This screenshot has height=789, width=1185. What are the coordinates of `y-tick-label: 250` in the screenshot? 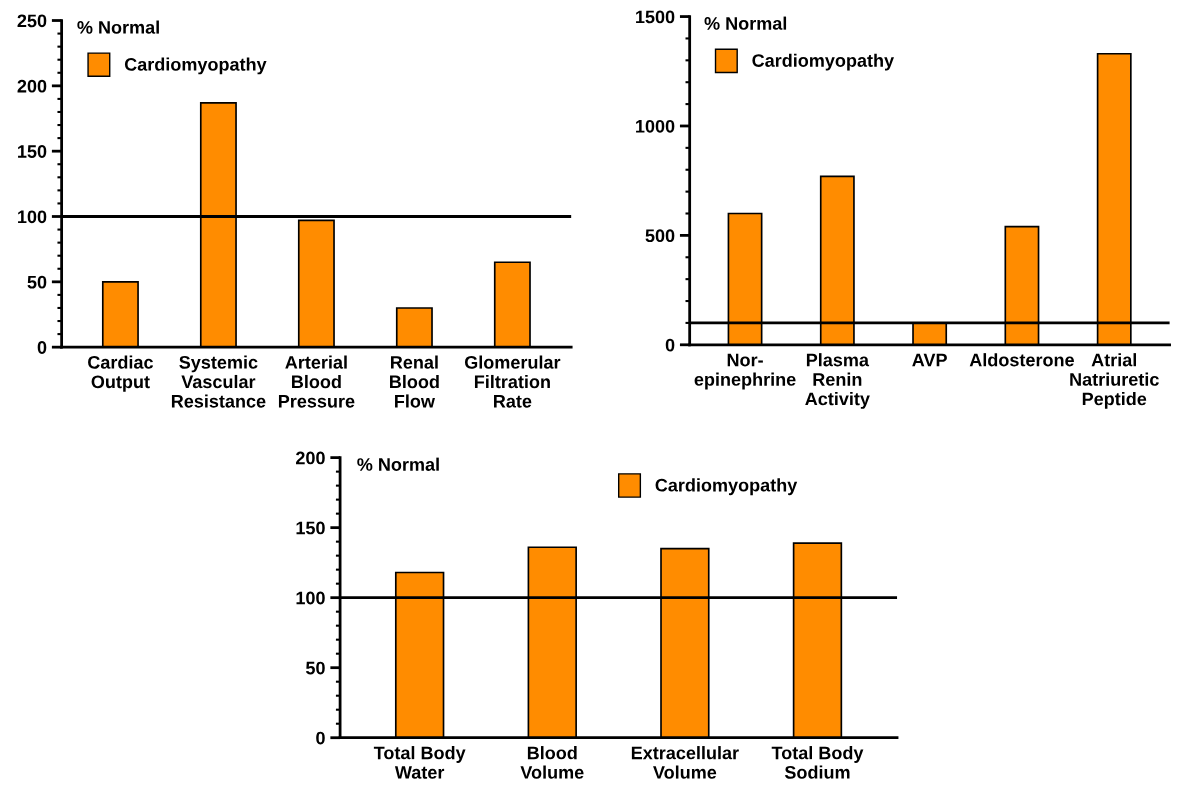 It's located at (32, 21).